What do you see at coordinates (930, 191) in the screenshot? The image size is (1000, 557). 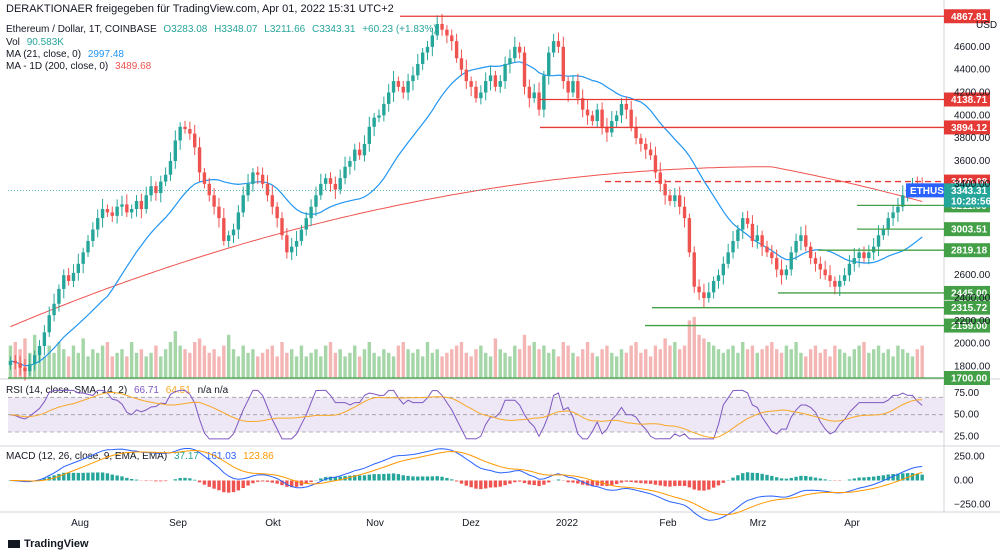 I see `svg-text: ETHUSD` at bounding box center [930, 191].